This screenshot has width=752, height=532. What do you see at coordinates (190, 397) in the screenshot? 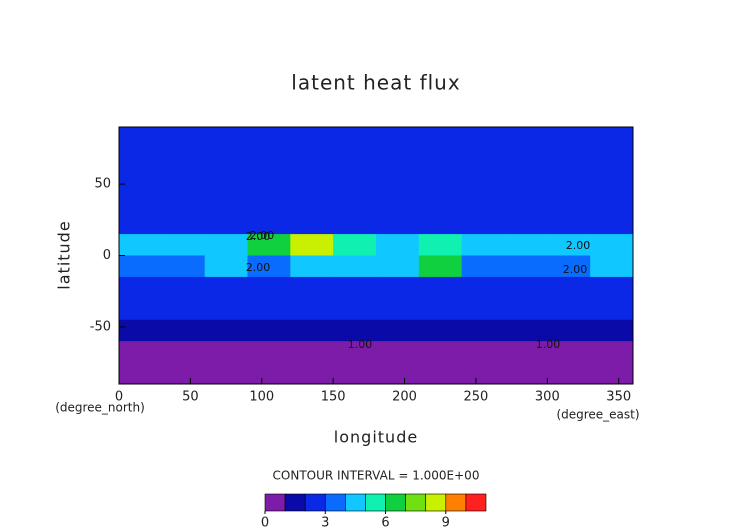
I see `x-tick-label: 50` at bounding box center [190, 397].